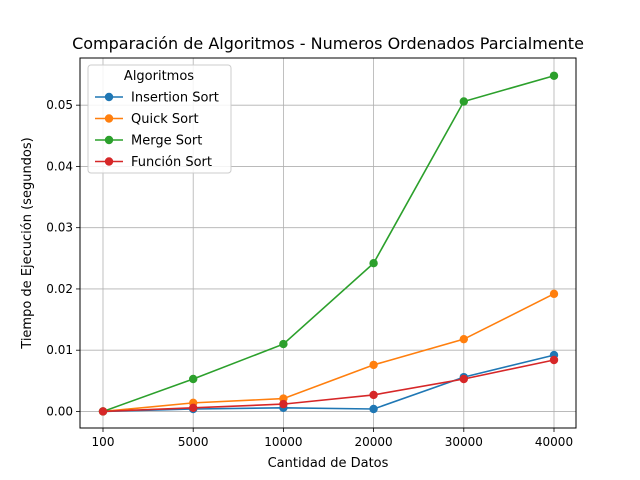  I want to click on legend-box, so click(159, 119).